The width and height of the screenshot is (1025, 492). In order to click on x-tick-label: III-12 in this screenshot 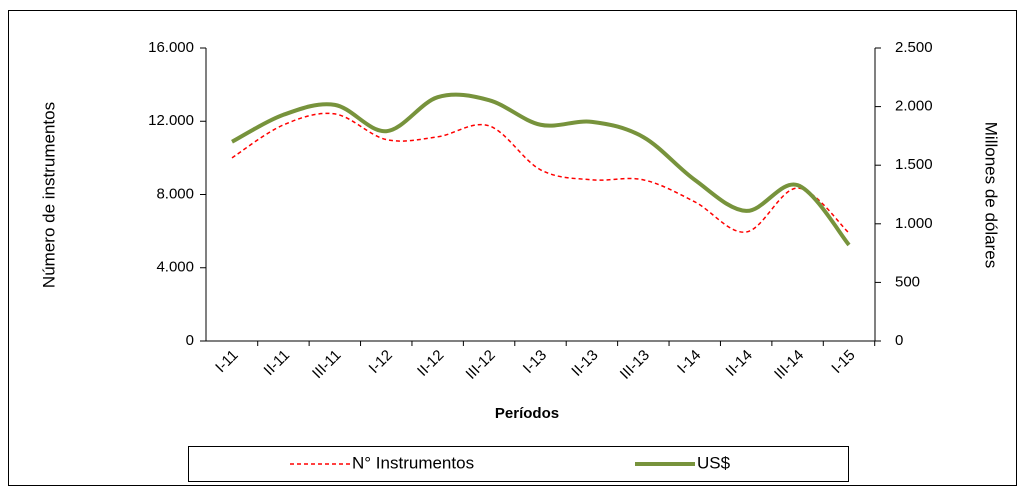, I will do `click(481, 365)`.